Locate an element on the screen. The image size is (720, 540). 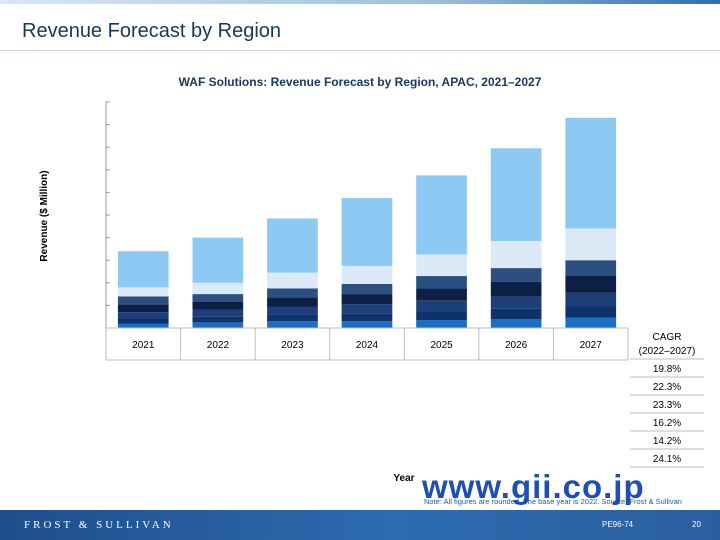
brand-logo-text: FROST & SULLIVAN is located at coordinates (99, 525).